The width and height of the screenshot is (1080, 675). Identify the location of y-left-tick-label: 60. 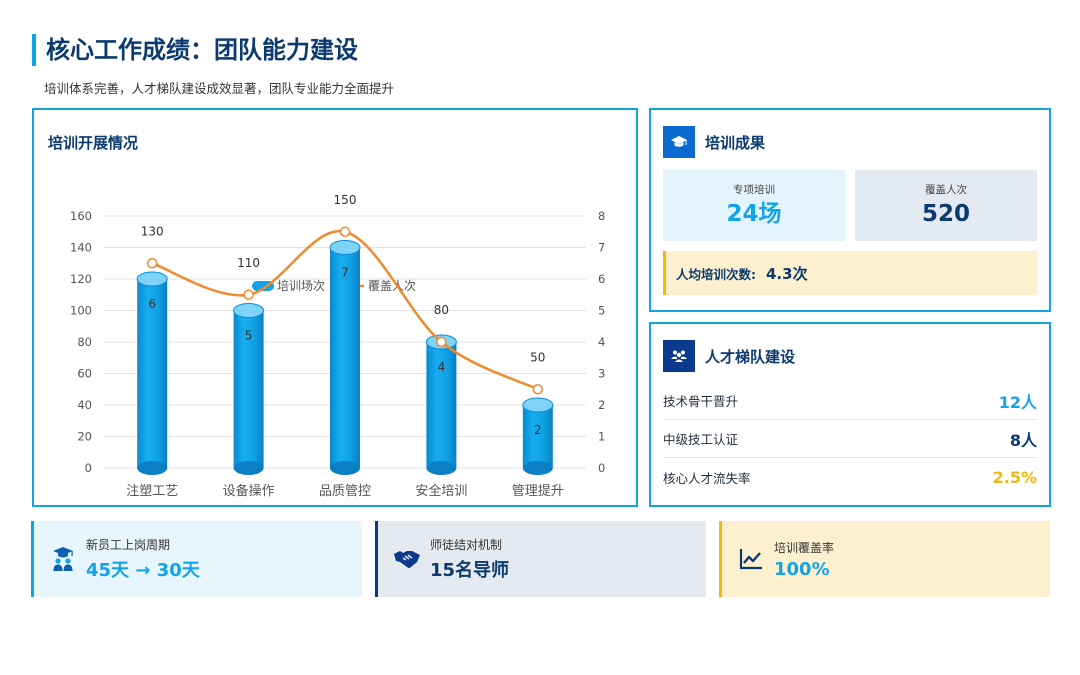
(84, 374).